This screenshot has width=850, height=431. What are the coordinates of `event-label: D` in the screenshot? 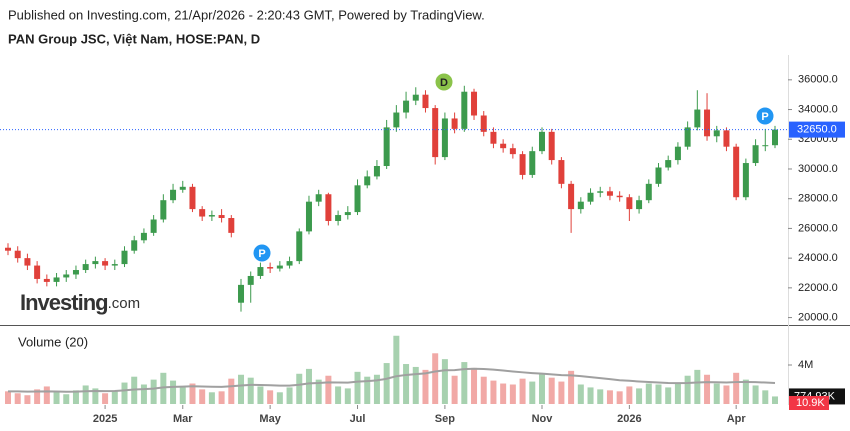 It's located at (444, 83).